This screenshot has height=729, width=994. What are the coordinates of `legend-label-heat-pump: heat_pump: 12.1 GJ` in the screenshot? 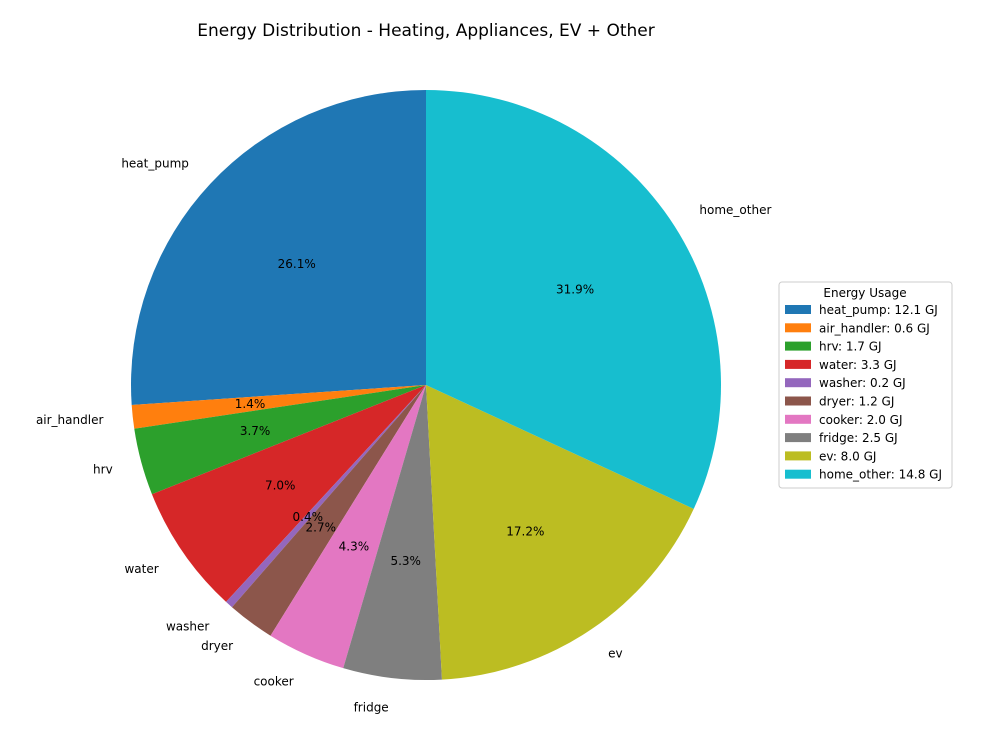 It's located at (878, 310).